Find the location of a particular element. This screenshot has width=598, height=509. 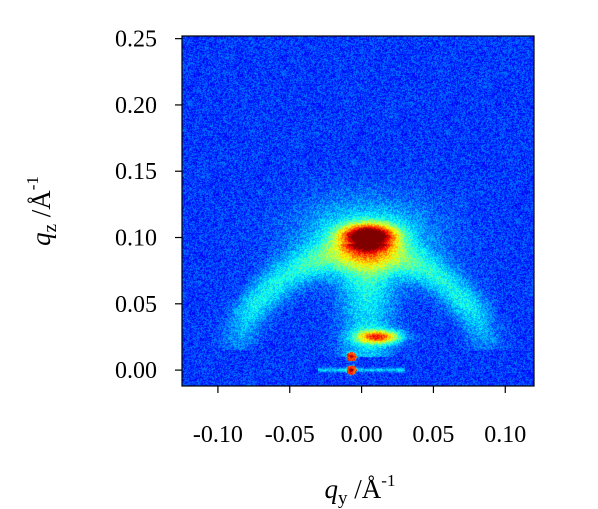

y-tick-label: 0.05 is located at coordinates (136, 305).